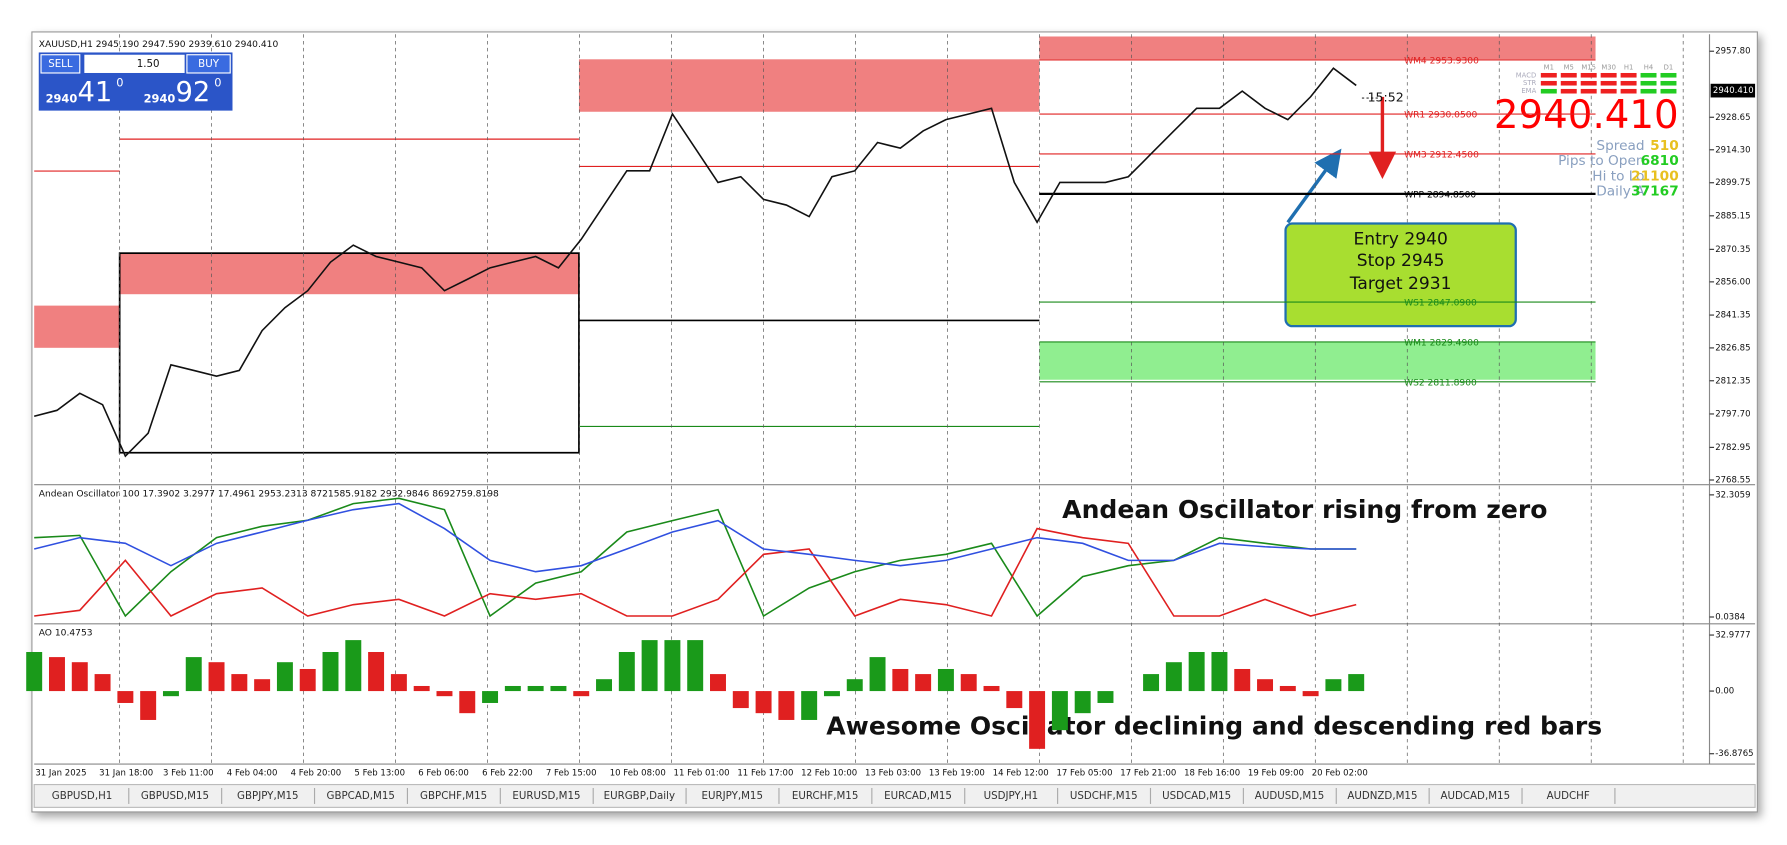  Describe the element at coordinates (1196, 796) in the screenshot. I see `tab: USDCAD,M15` at that location.